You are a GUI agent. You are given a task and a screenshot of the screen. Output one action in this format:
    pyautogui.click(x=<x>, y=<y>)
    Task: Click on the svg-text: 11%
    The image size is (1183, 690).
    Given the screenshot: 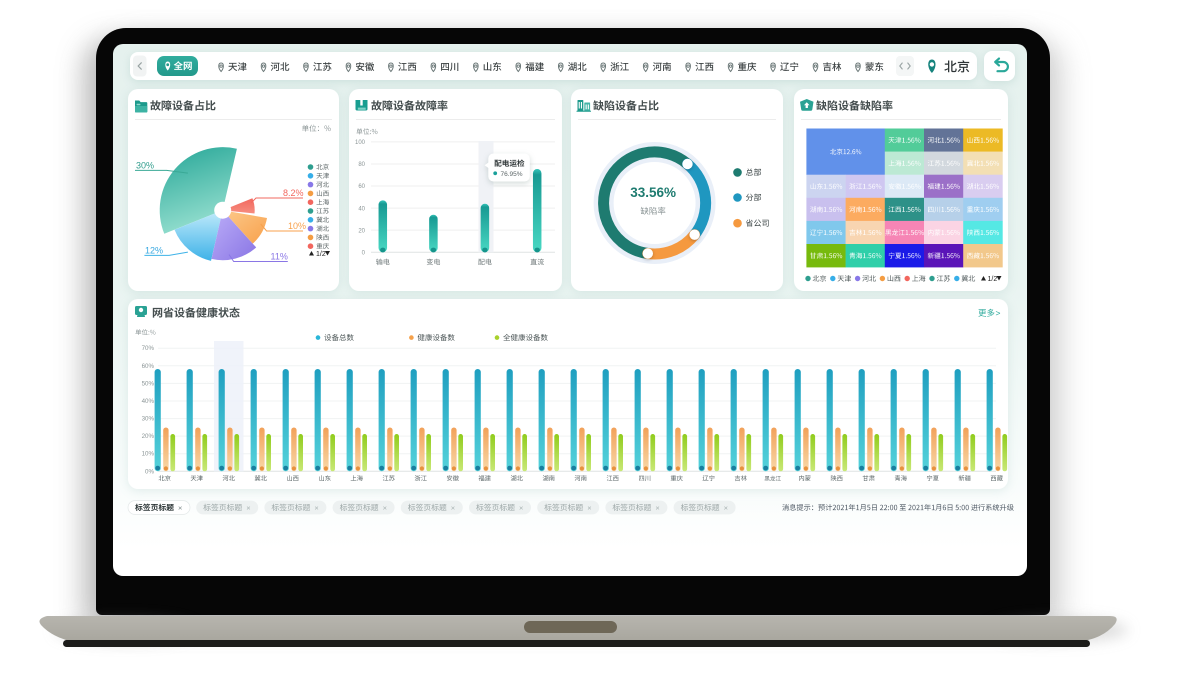 What is the action you would take?
    pyautogui.click(x=279, y=257)
    